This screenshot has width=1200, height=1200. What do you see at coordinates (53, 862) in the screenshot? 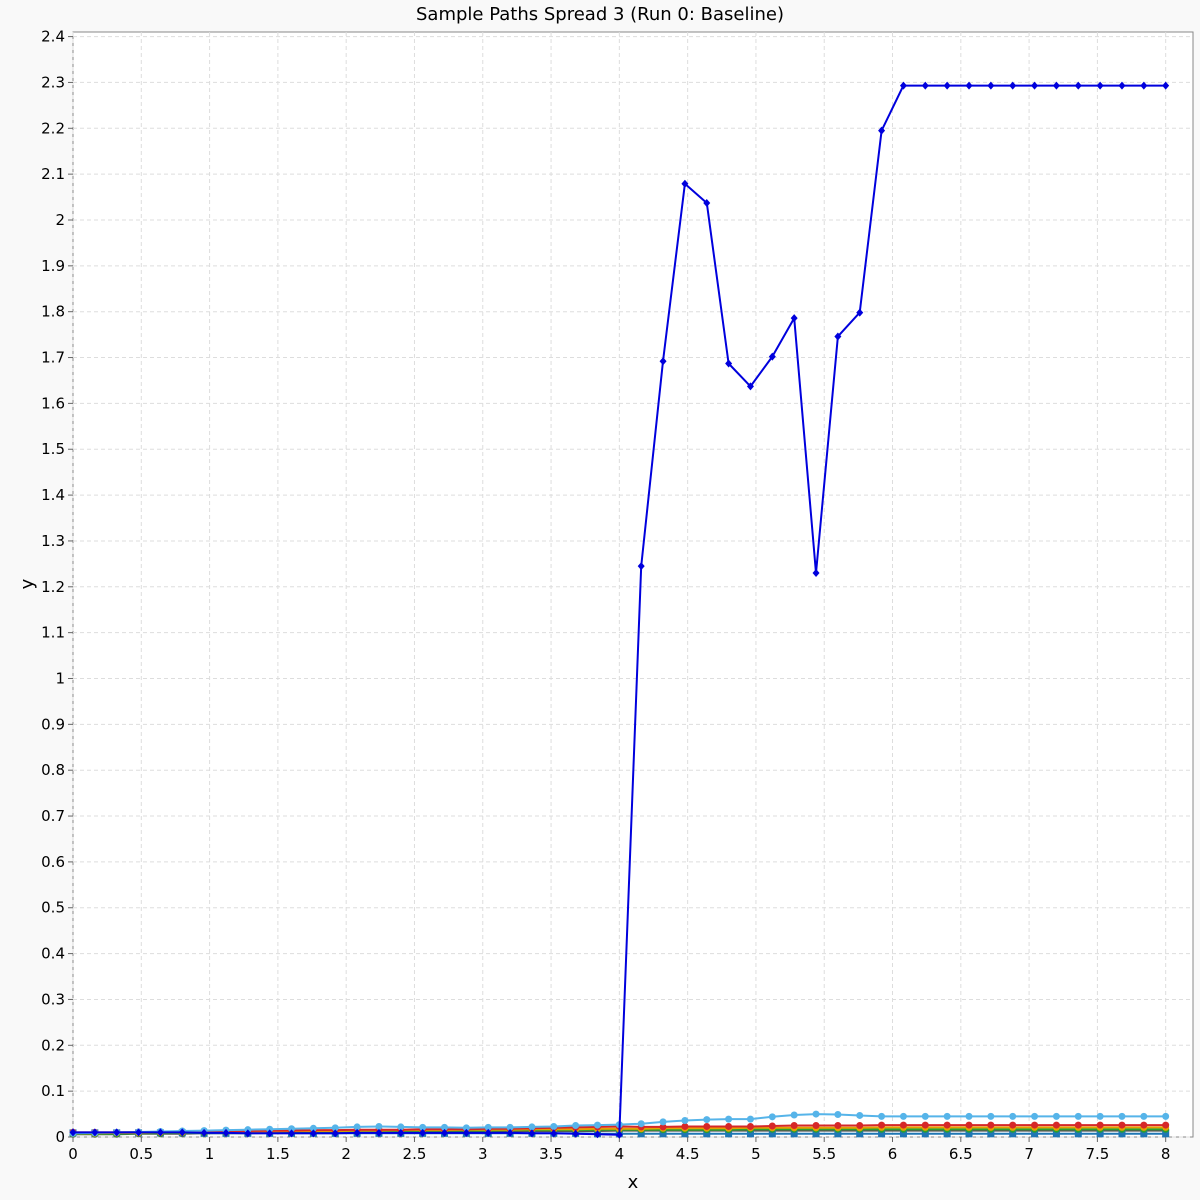
I see `y-tick-label: 0.6` at bounding box center [53, 862].